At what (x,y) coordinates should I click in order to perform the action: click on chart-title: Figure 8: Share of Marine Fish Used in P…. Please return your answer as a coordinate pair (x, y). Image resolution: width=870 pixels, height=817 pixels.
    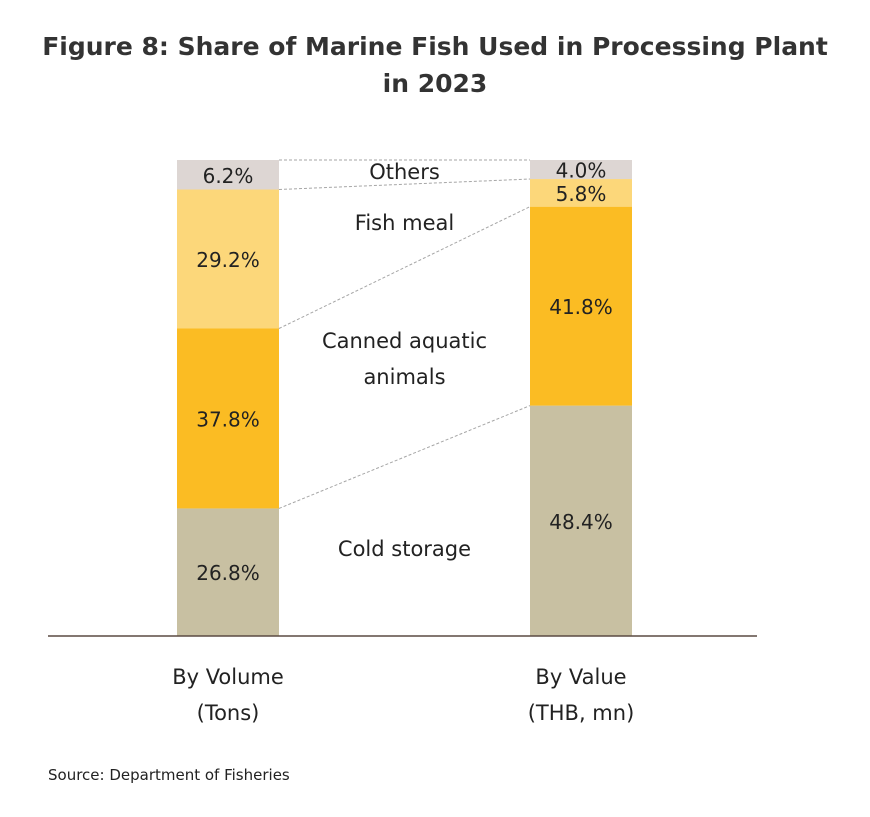
    Looking at the image, I should click on (435, 65).